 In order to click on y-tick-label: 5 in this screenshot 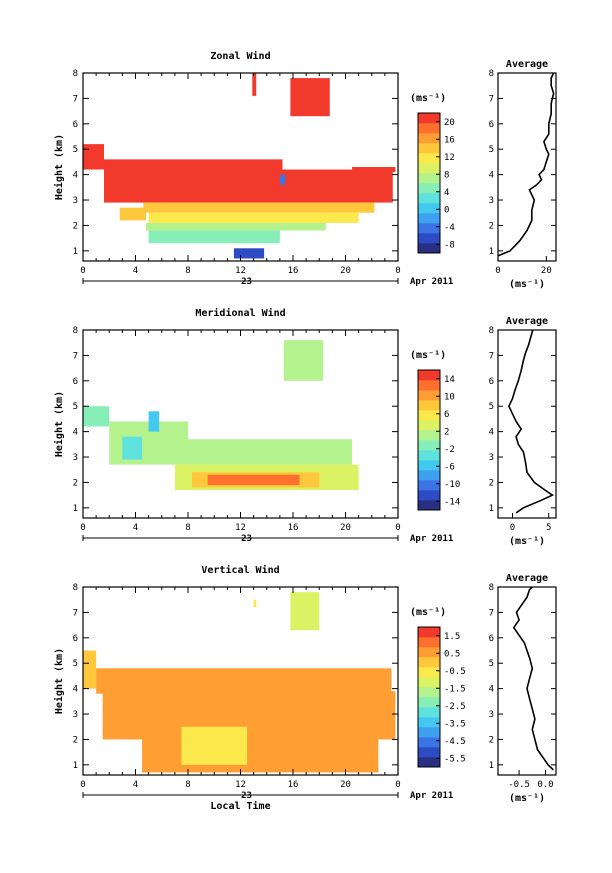, I will do `click(75, 407)`.